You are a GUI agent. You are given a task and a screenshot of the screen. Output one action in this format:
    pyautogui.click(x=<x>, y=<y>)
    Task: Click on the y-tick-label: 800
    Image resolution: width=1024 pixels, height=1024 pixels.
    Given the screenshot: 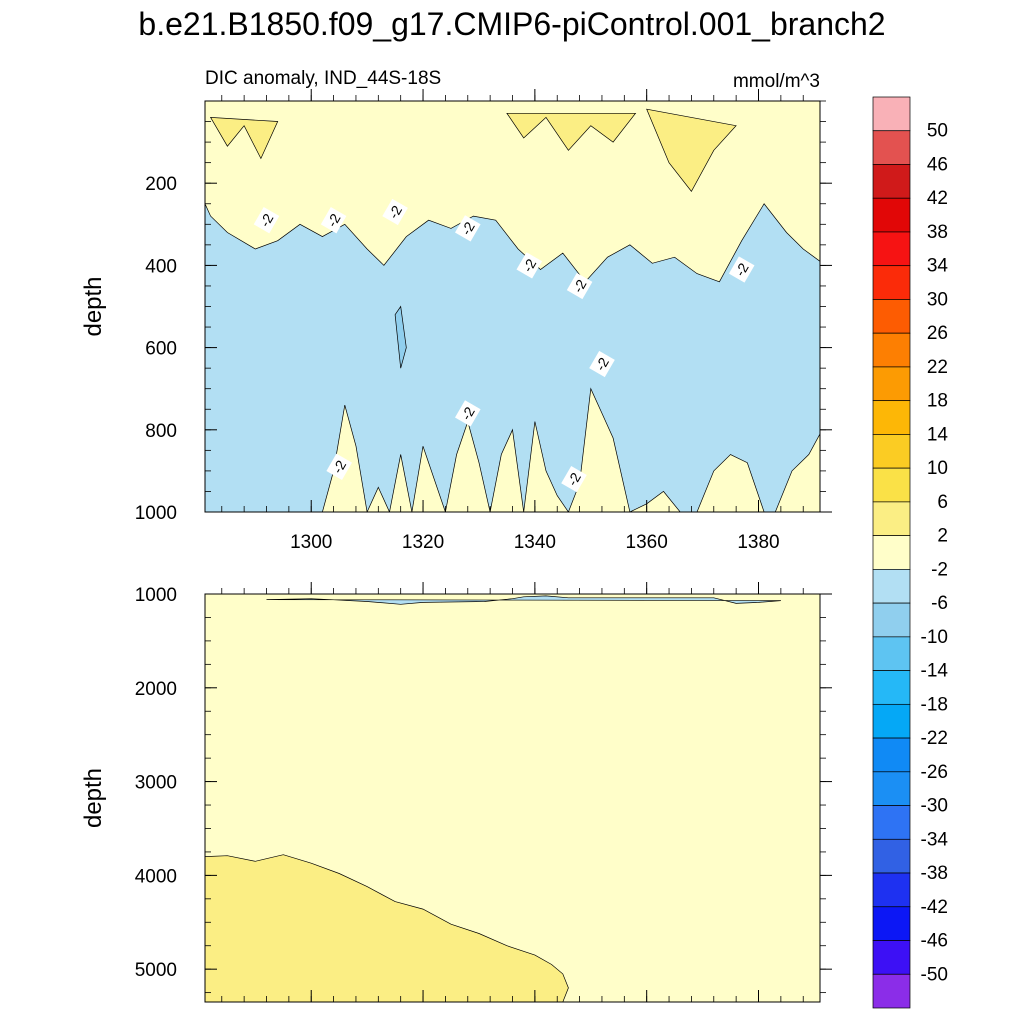 What is the action you would take?
    pyautogui.click(x=161, y=431)
    